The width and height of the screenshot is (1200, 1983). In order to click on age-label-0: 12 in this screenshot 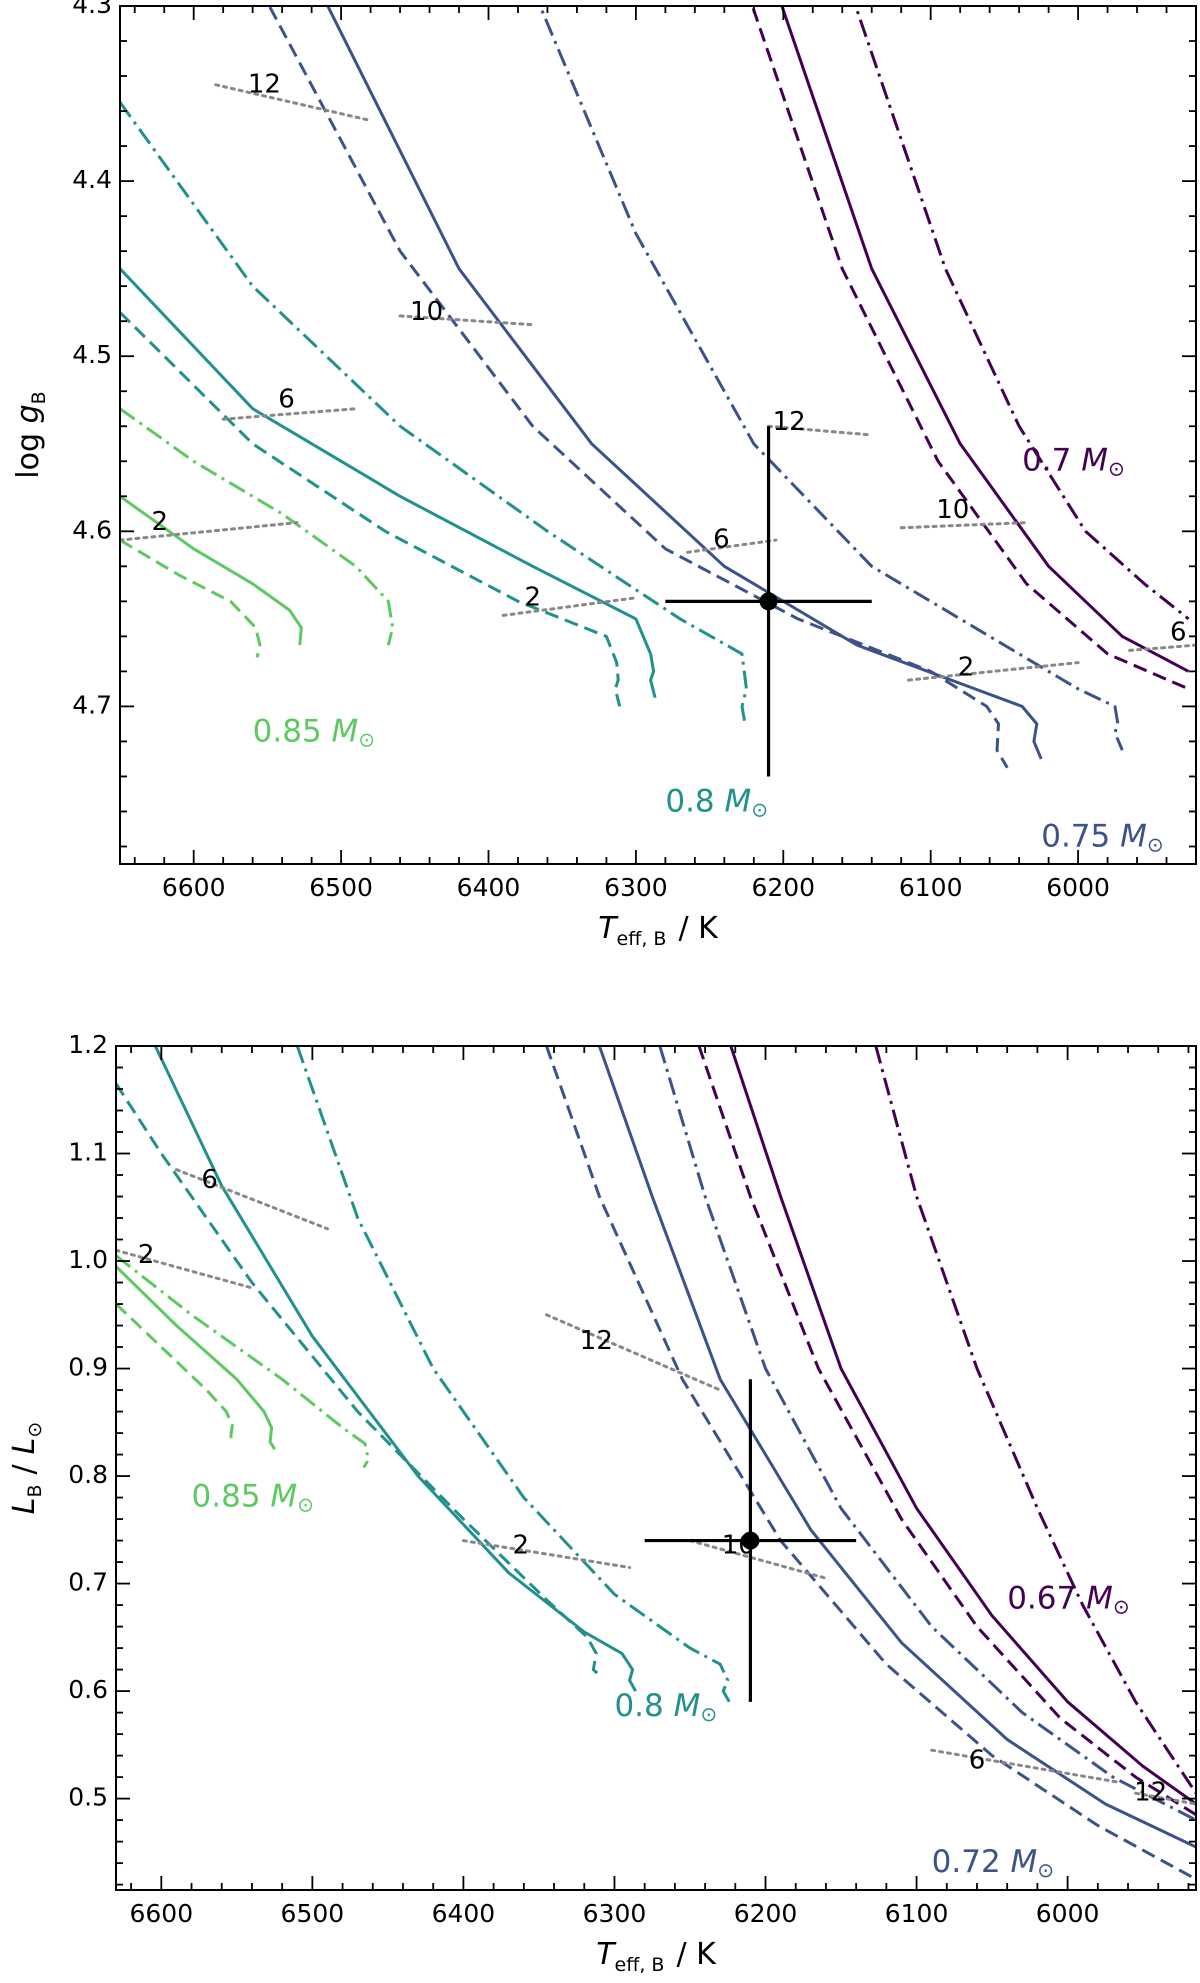, I will do `click(264, 84)`.